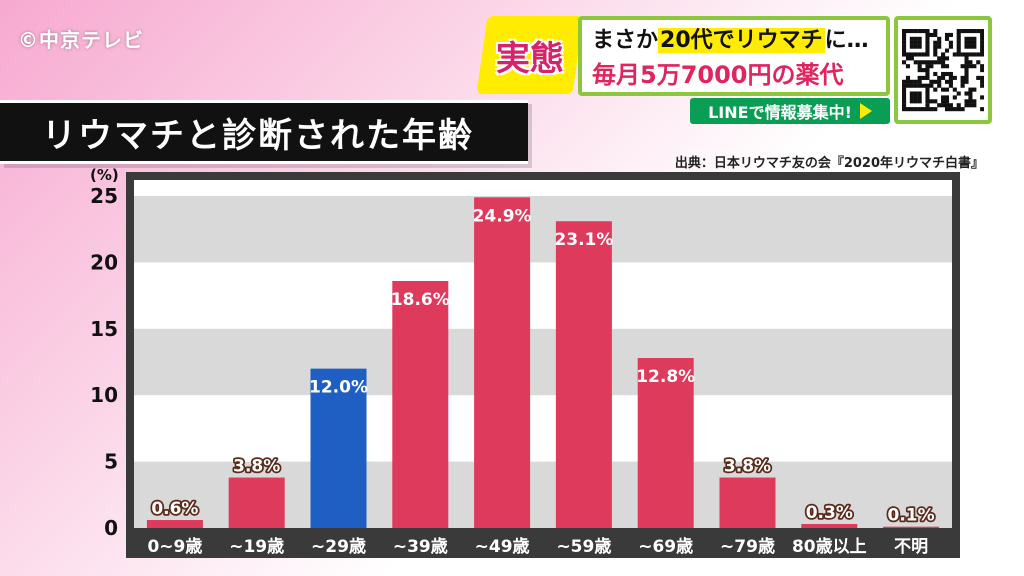  What do you see at coordinates (502, 546) in the screenshot?
I see `x-category-label: ~49歳` at bounding box center [502, 546].